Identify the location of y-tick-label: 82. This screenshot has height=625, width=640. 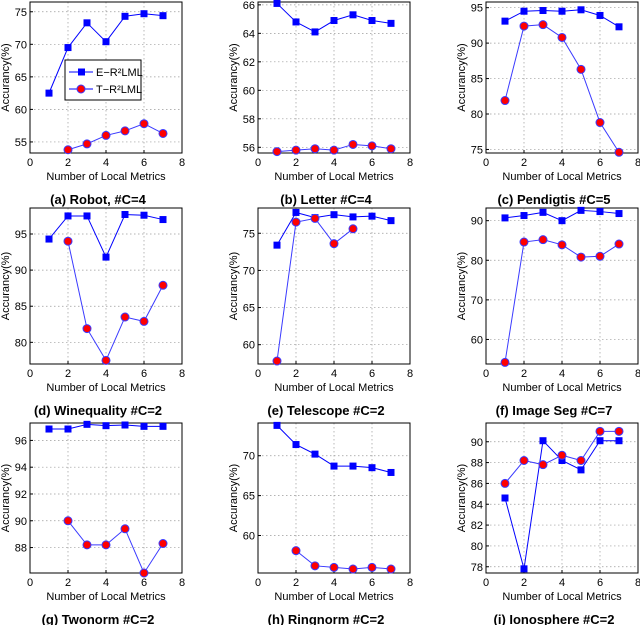
(477, 526).